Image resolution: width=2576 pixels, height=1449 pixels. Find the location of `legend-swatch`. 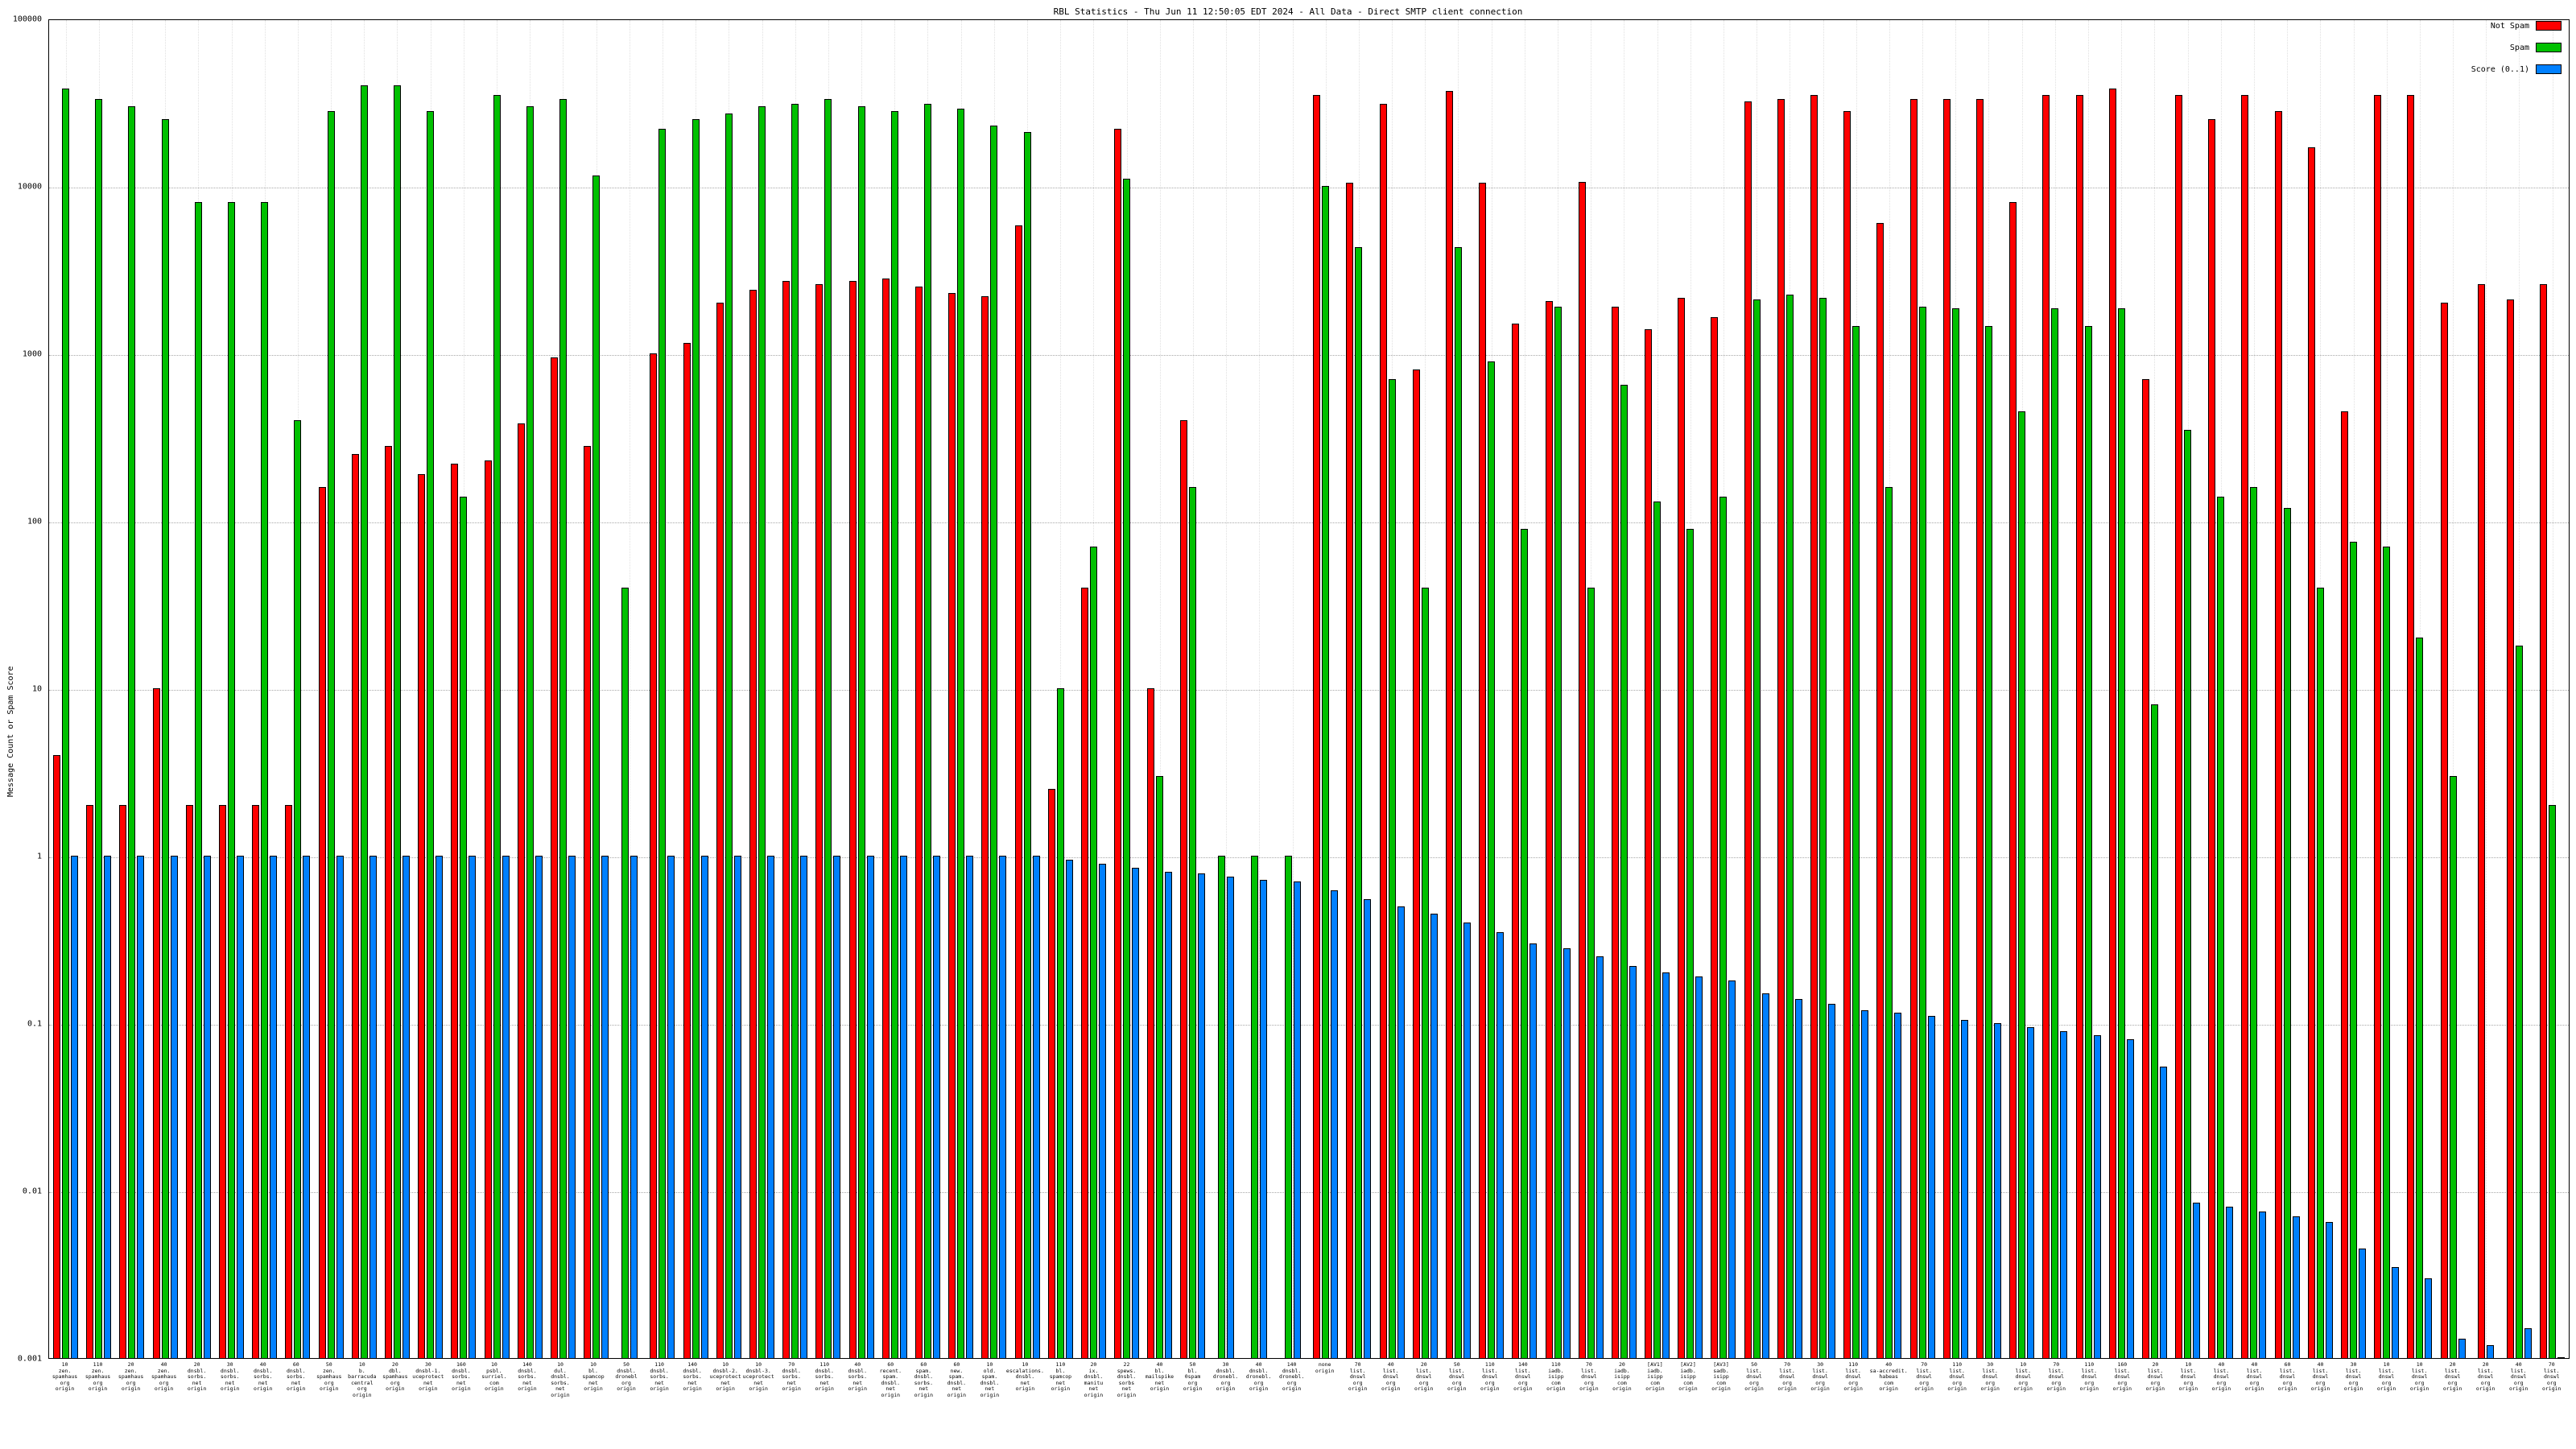

legend-swatch is located at coordinates (2549, 47).